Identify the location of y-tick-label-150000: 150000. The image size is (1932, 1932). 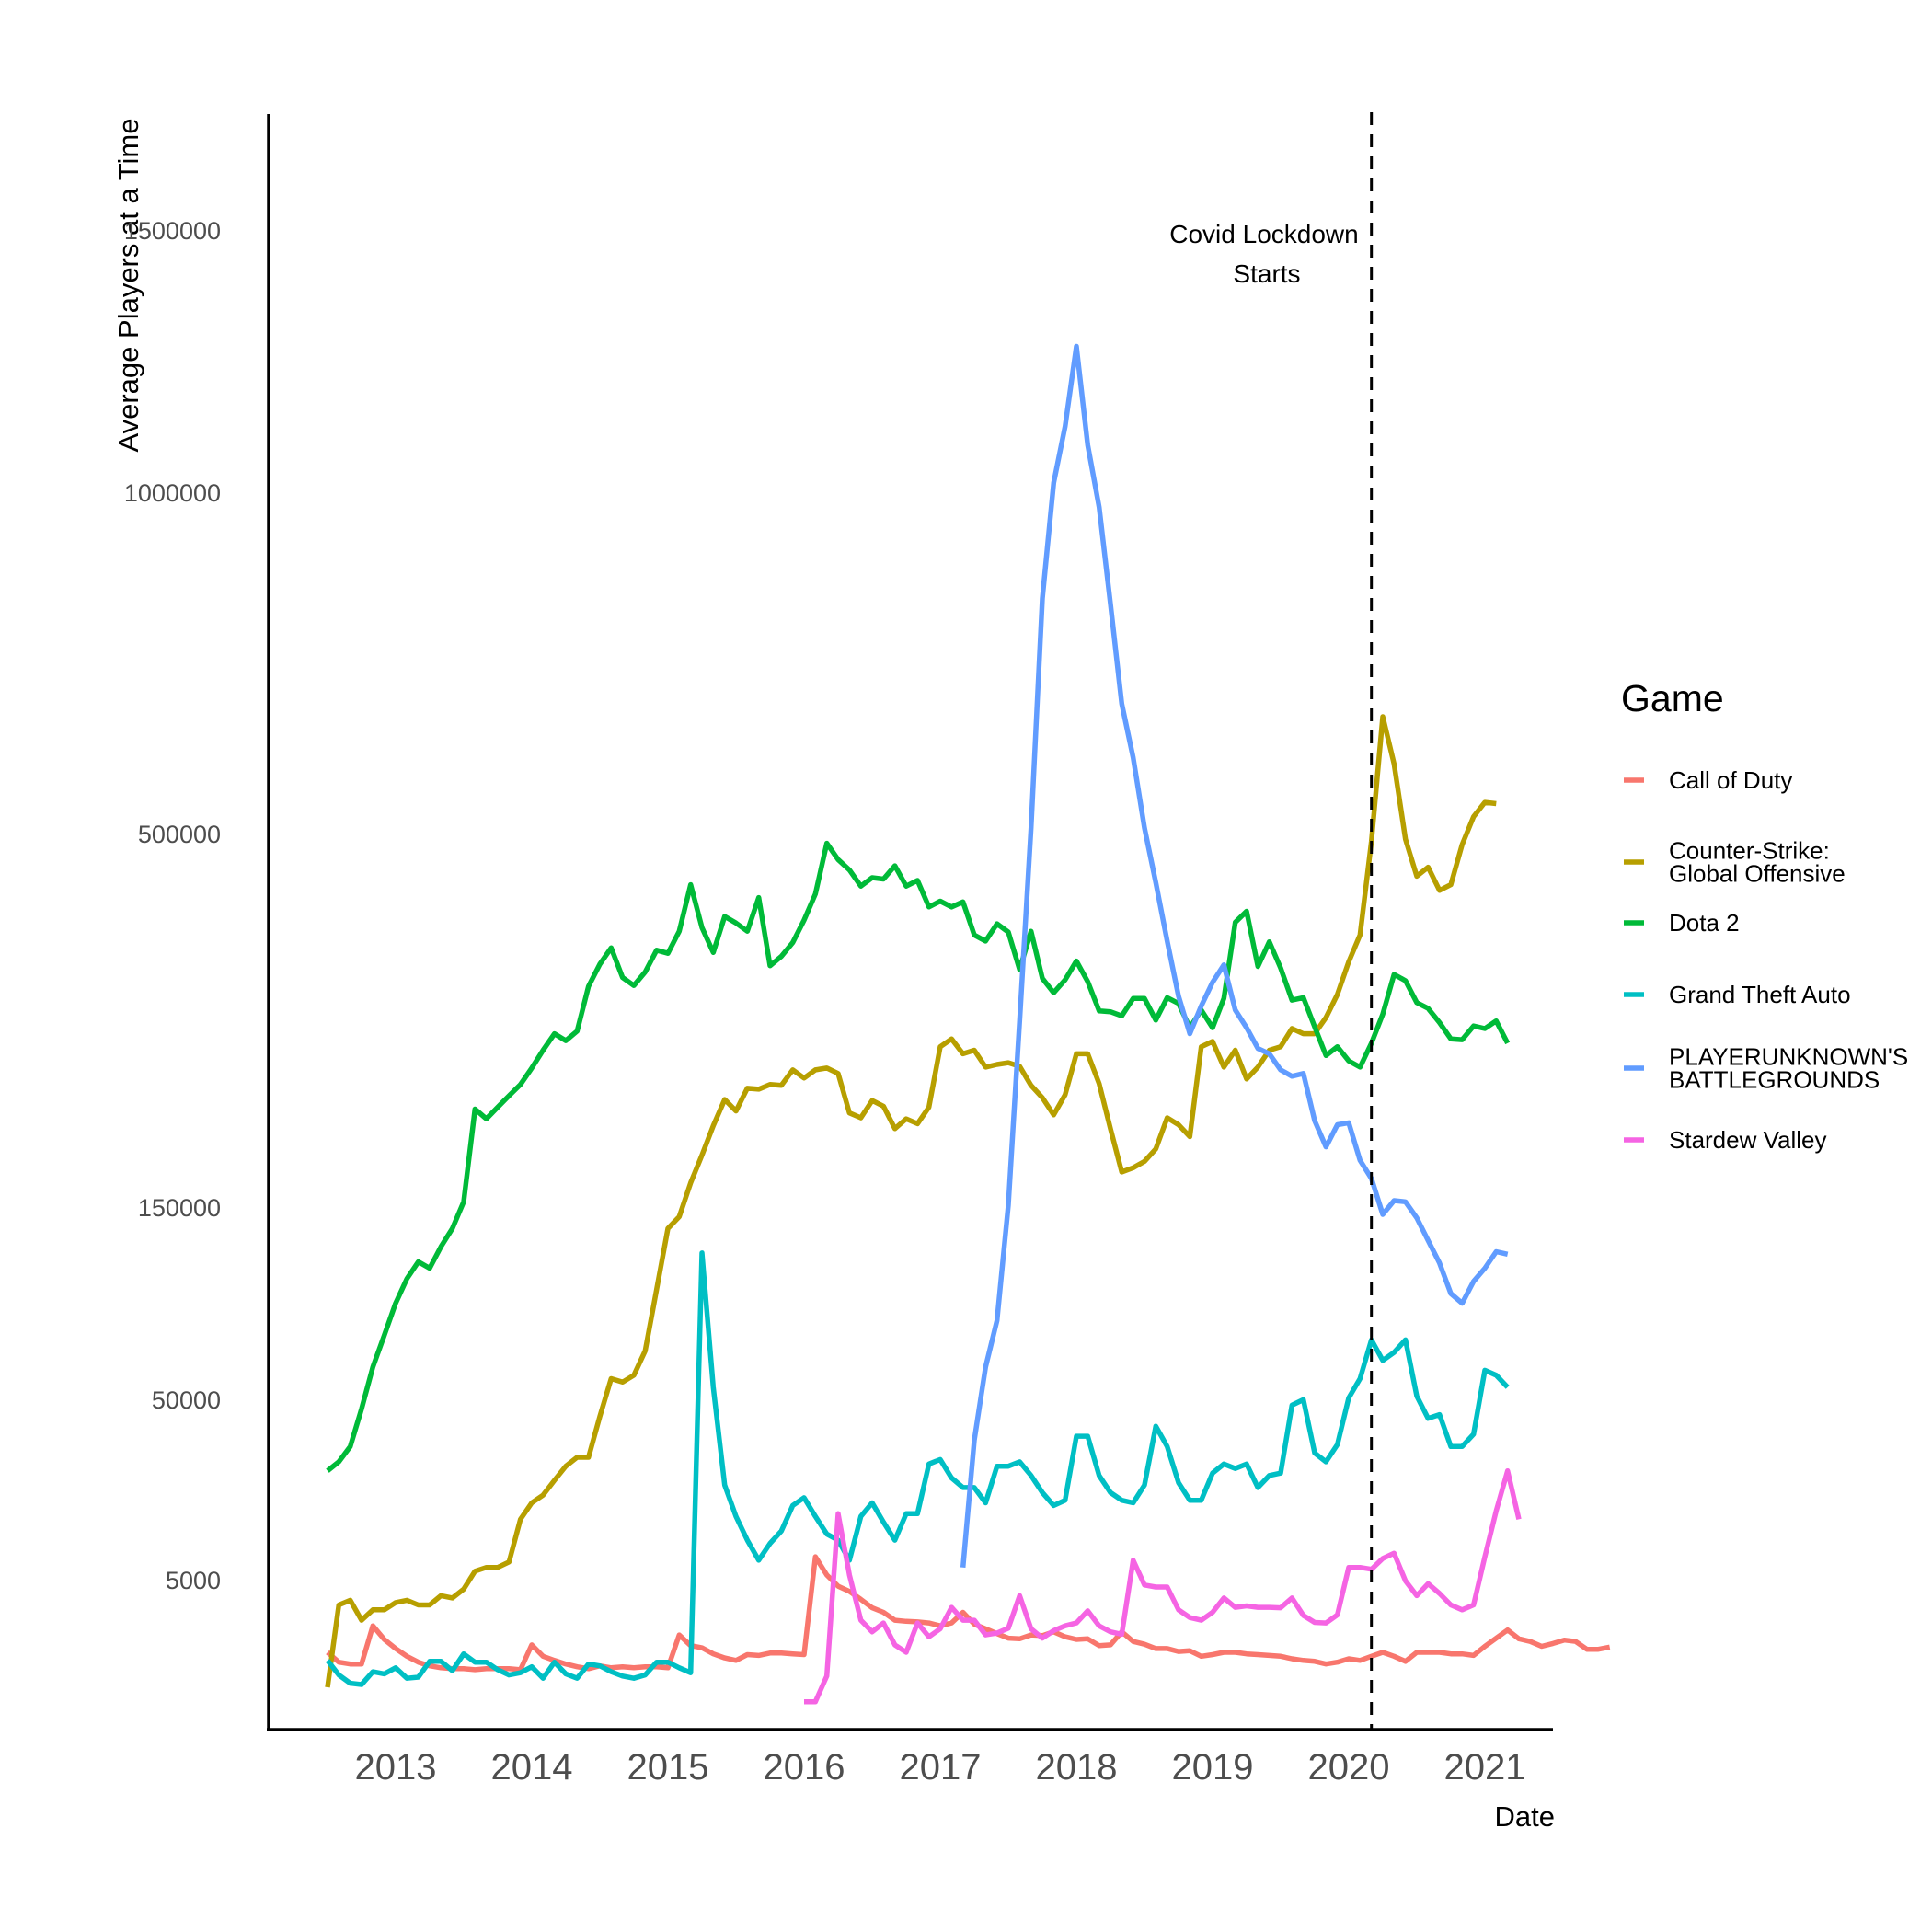
(179, 1208).